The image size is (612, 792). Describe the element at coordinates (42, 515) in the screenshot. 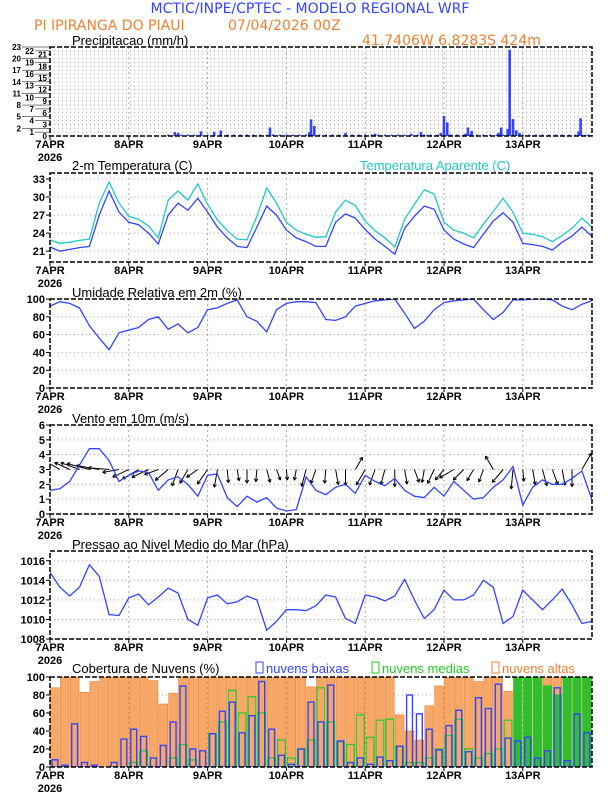

I see `y-tick-label: 0` at that location.